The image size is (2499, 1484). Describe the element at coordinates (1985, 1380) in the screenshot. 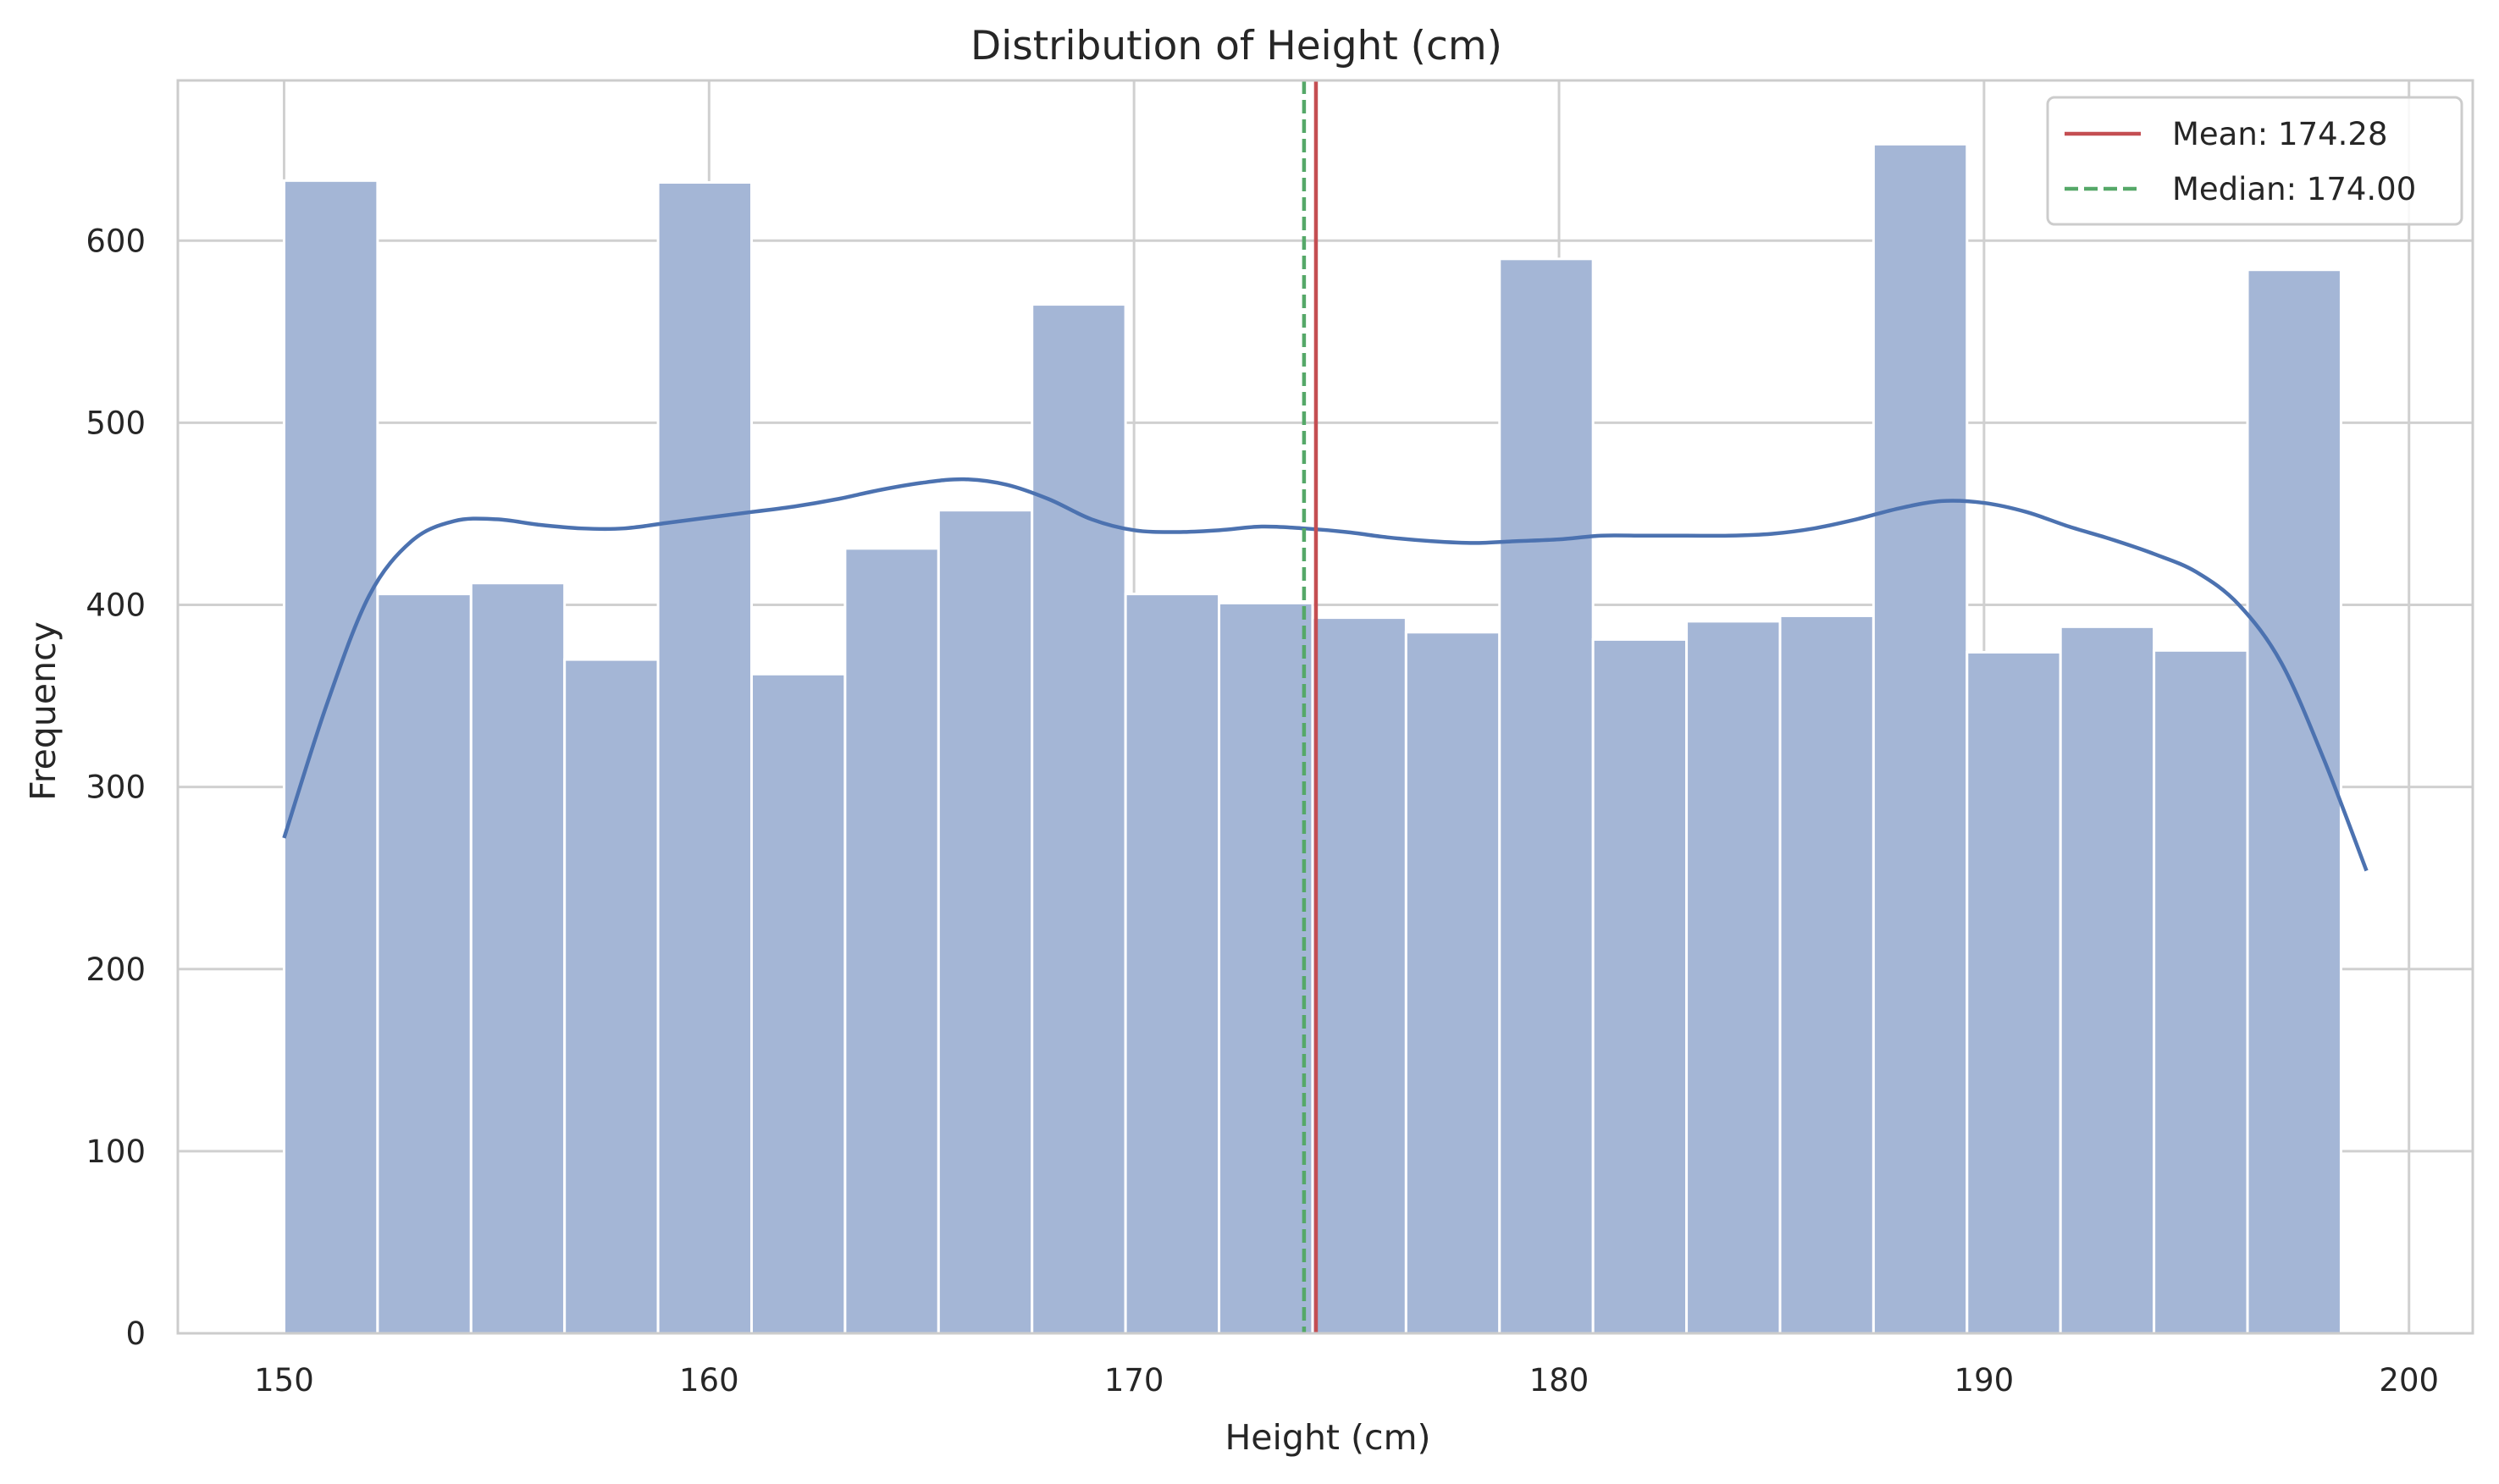

I see `x-tick-label: 190` at that location.